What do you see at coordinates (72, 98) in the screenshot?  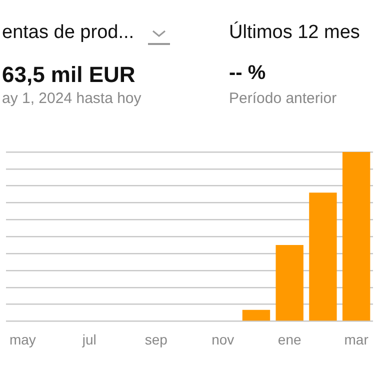 I see `text: ay 1, 2024 hasta hoy` at bounding box center [72, 98].